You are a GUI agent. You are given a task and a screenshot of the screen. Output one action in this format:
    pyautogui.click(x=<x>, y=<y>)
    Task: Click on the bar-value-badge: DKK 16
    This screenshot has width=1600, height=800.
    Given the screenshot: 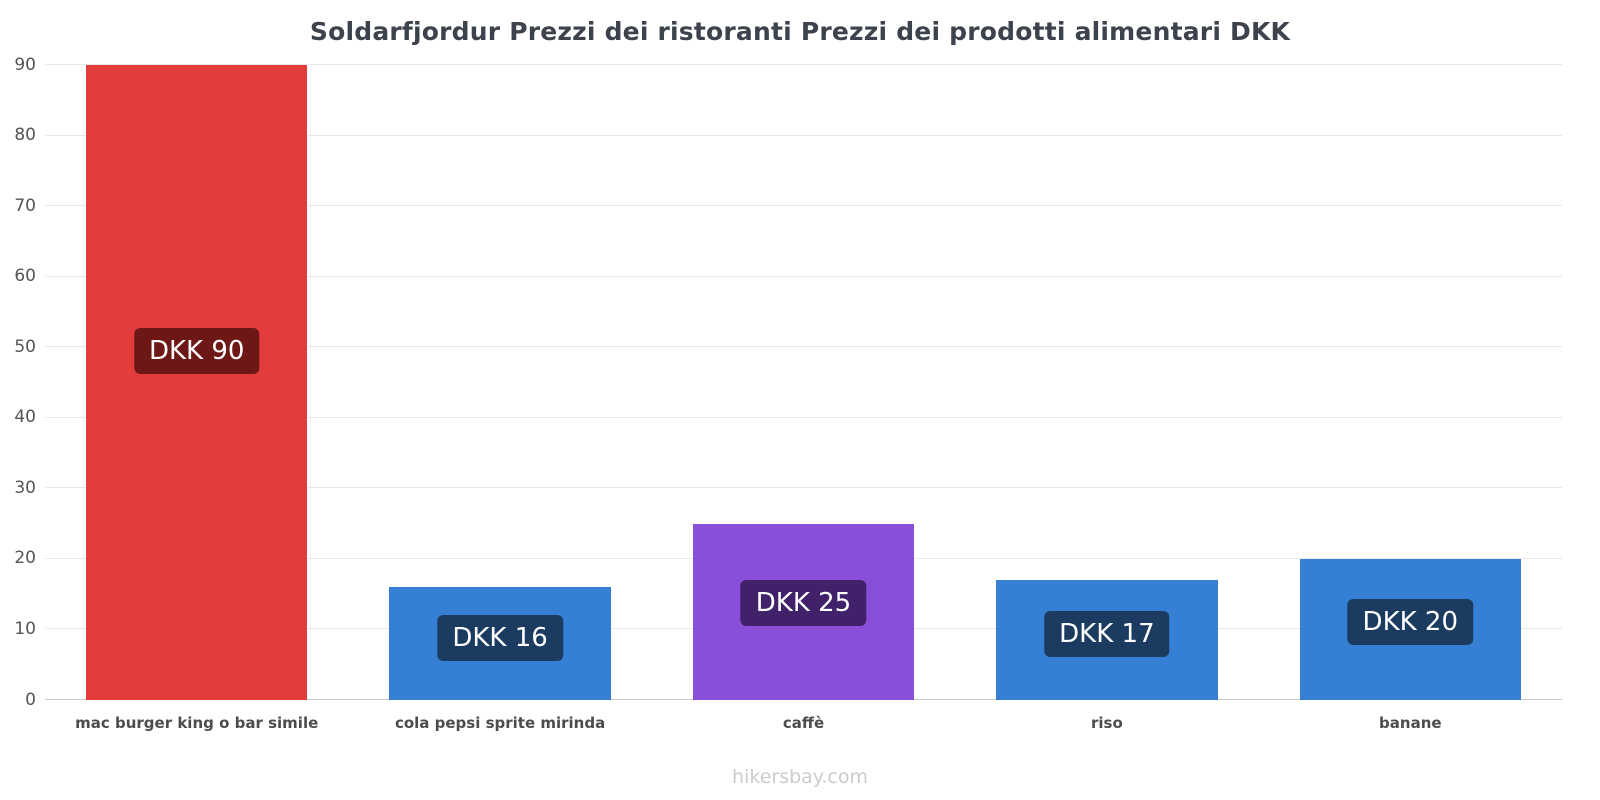 What is the action you would take?
    pyautogui.click(x=500, y=637)
    